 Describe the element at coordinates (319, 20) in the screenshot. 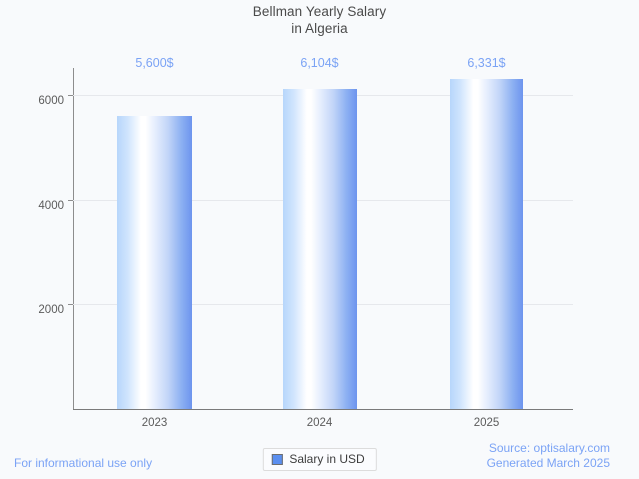

I see `chart-title: Bellman Yearly Salary in Algeria` at that location.